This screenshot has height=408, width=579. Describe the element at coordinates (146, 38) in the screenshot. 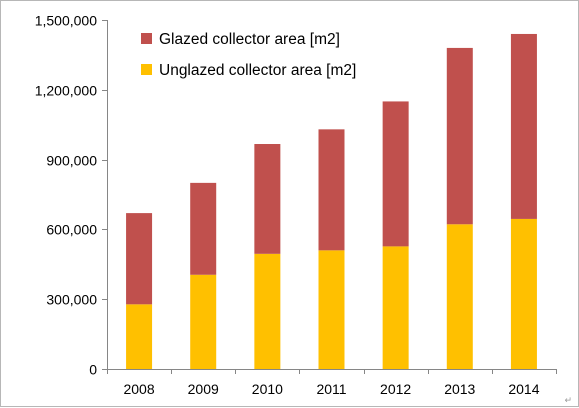

I see `legend-swatch-glazed` at that location.